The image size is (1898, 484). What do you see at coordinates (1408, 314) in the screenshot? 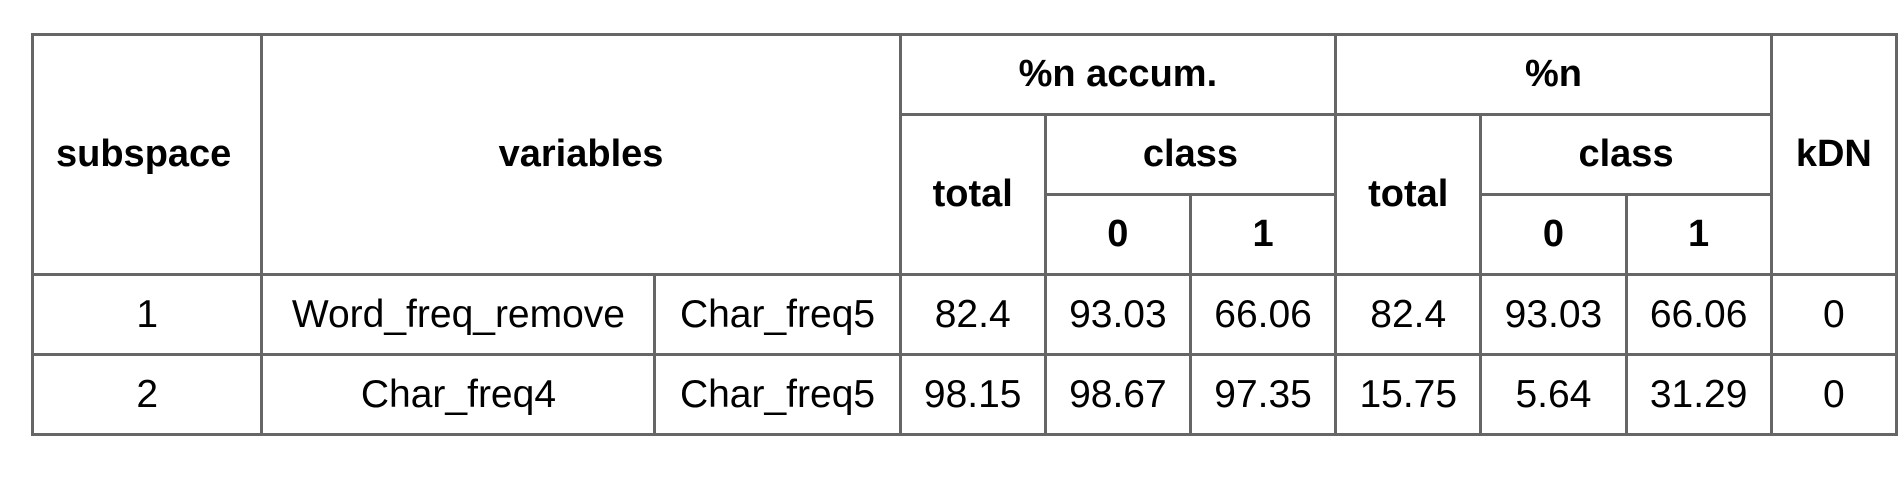
I see `cell-n-total: 82.4` at bounding box center [1408, 314].